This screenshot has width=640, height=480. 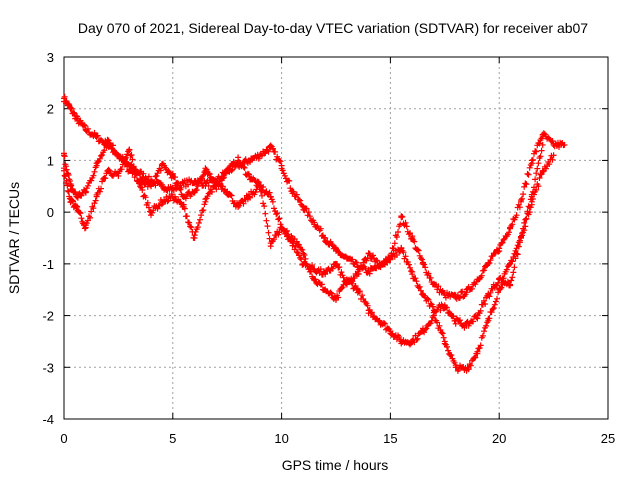 What do you see at coordinates (608, 438) in the screenshot?
I see `x-tick-label: 25` at bounding box center [608, 438].